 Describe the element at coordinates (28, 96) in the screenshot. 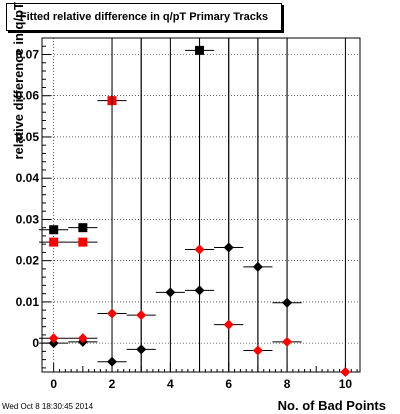

I see `y-tick-label: 0.06` at that location.